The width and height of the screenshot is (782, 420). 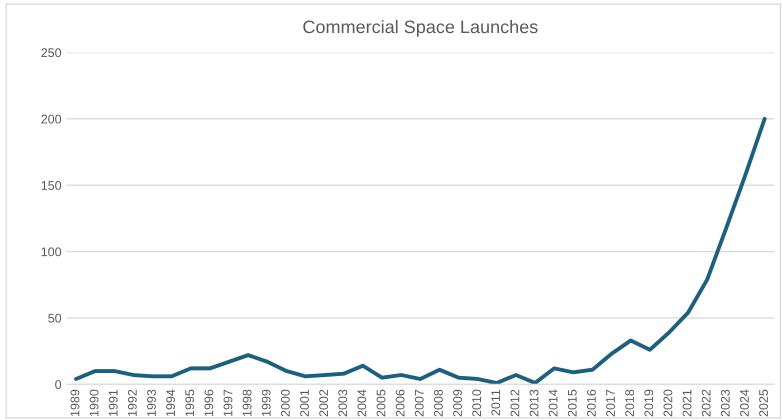 What do you see at coordinates (629, 403) in the screenshot?
I see `x-tick-label: 2018` at bounding box center [629, 403].